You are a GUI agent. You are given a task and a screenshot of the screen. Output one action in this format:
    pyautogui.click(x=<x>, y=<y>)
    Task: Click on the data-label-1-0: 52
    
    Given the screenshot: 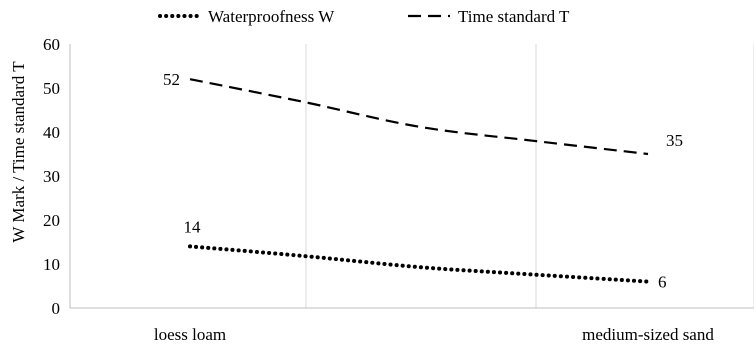 What is the action you would take?
    pyautogui.click(x=171, y=79)
    